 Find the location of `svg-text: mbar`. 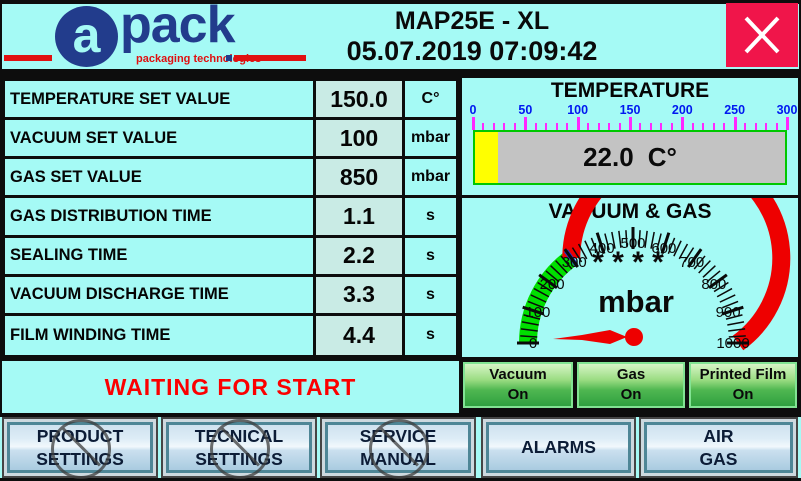

svg-text: mbar is located at coordinates (636, 301).